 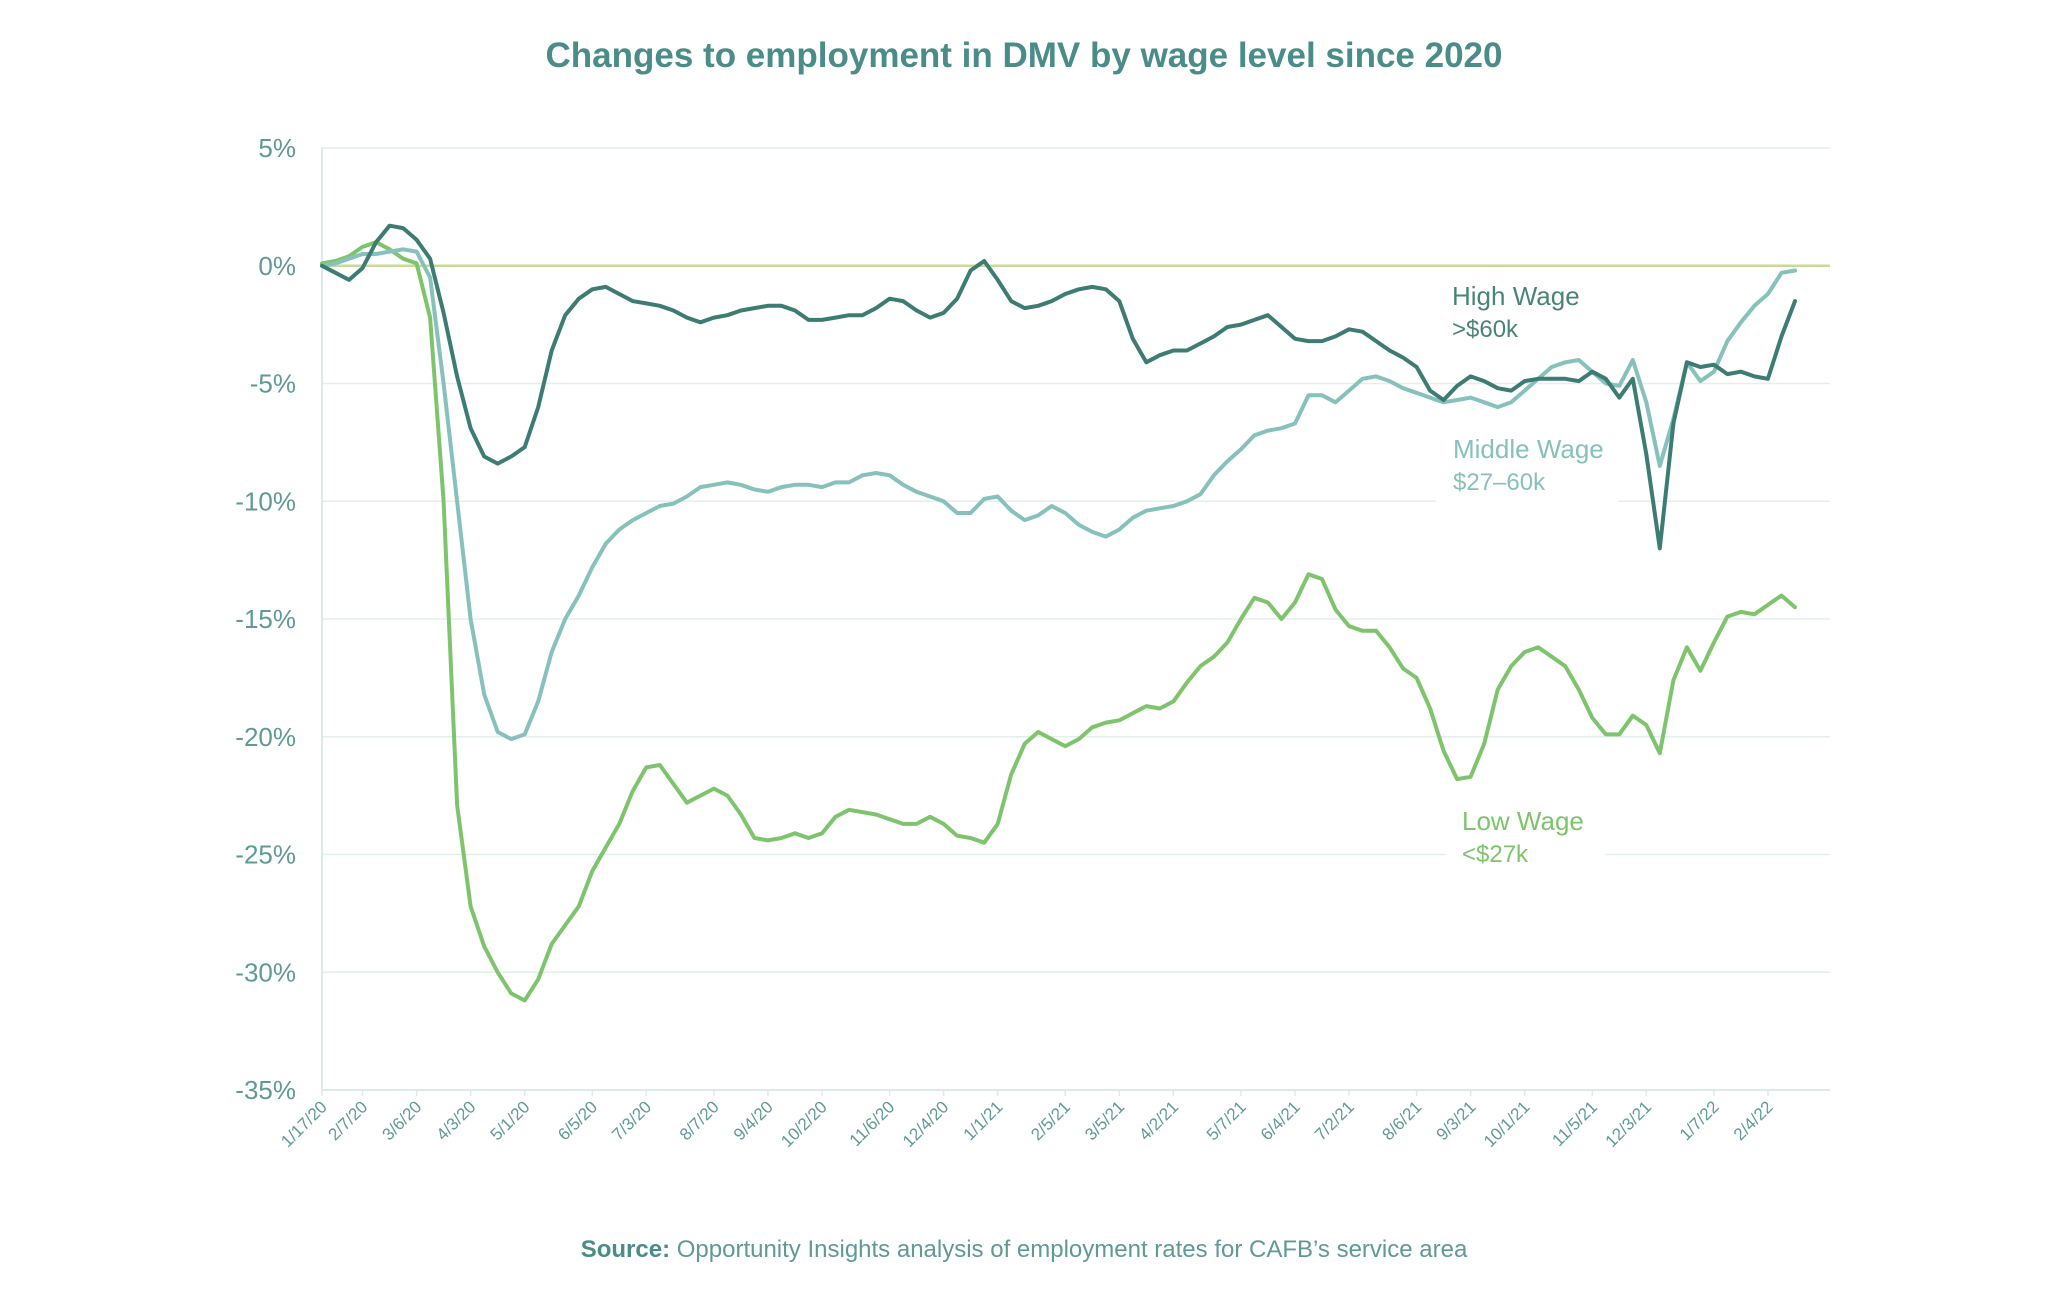 What do you see at coordinates (577, 1120) in the screenshot?
I see `x-tick-label: 6/5/20` at bounding box center [577, 1120].